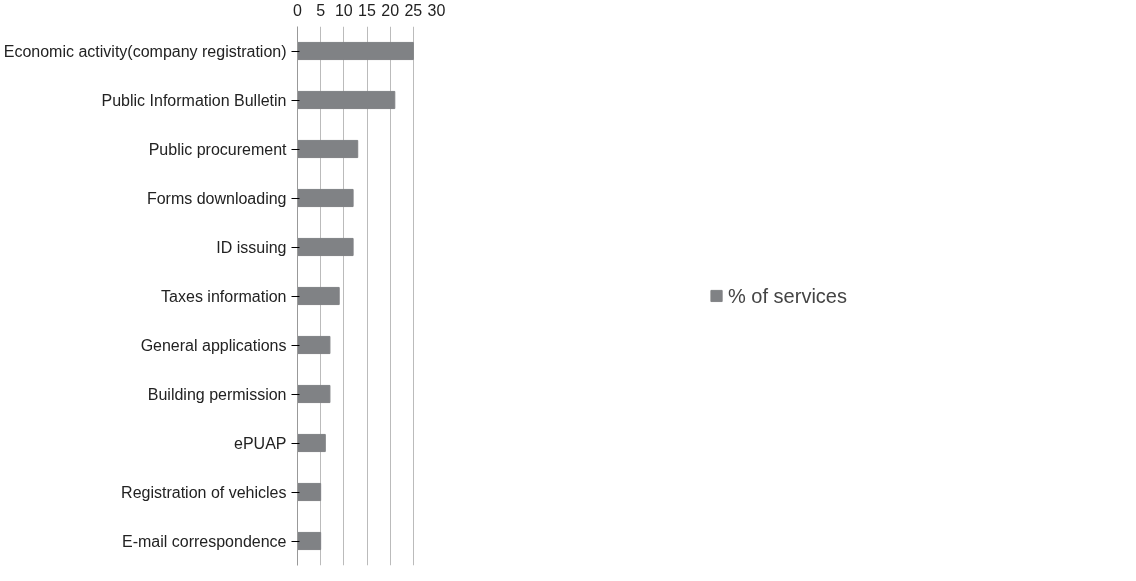 The height and width of the screenshot is (581, 1136). What do you see at coordinates (390, 10) in the screenshot?
I see `x-tick-label: 20` at bounding box center [390, 10].